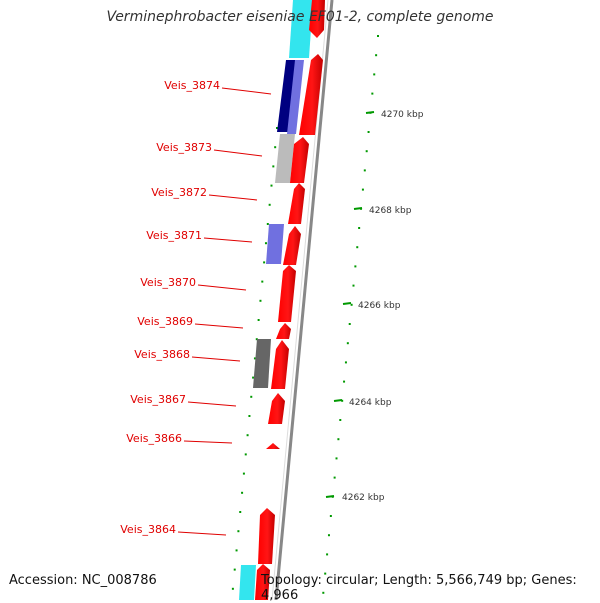 The image size is (600, 603). I want to click on cog-features, so click(276, 300).